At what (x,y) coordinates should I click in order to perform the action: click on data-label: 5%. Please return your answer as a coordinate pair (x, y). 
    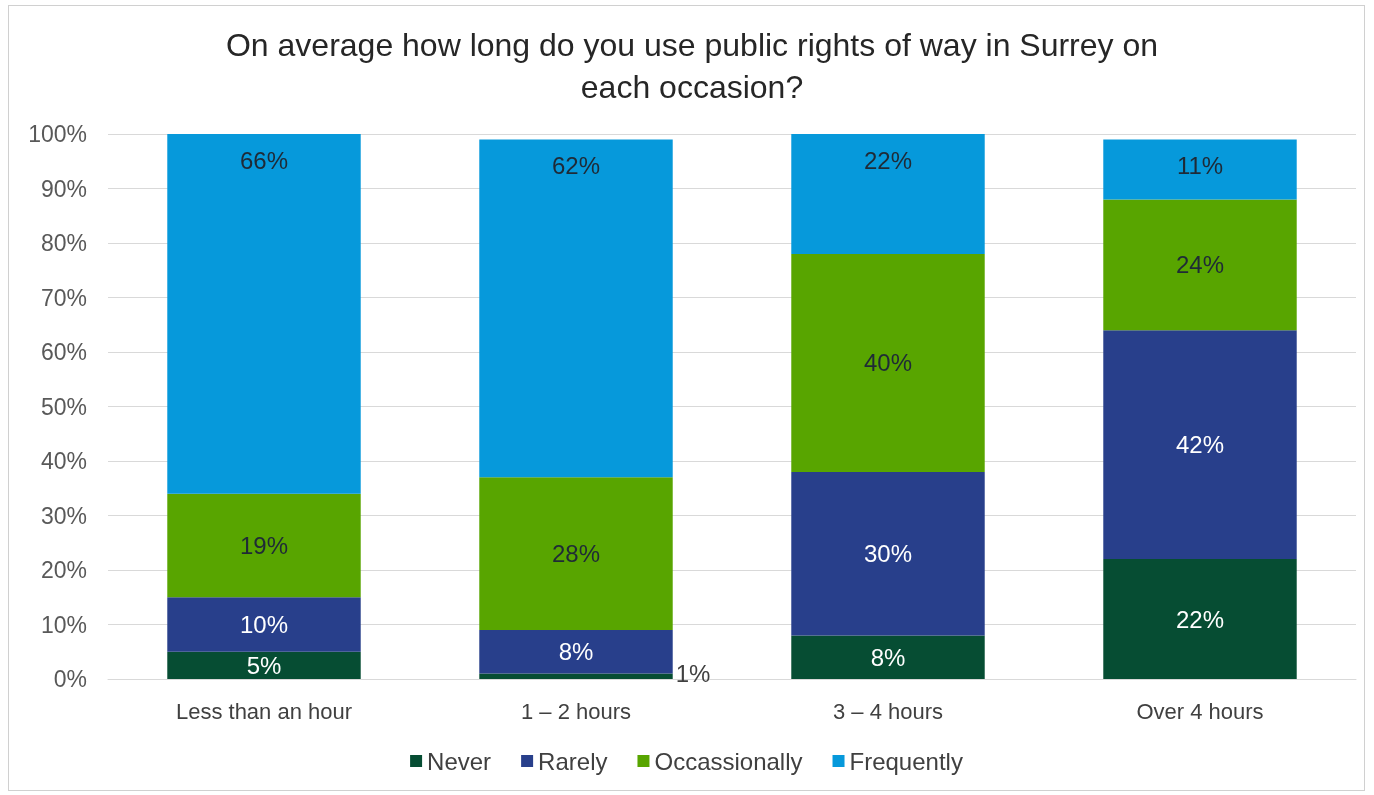
    Looking at the image, I should click on (264, 665).